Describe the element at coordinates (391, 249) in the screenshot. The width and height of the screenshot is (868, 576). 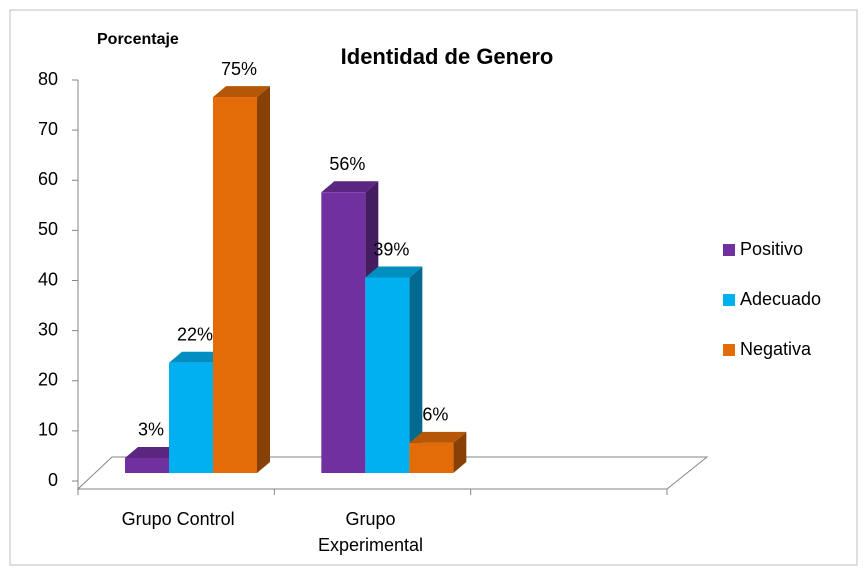
I see `data-label: 39%` at that location.